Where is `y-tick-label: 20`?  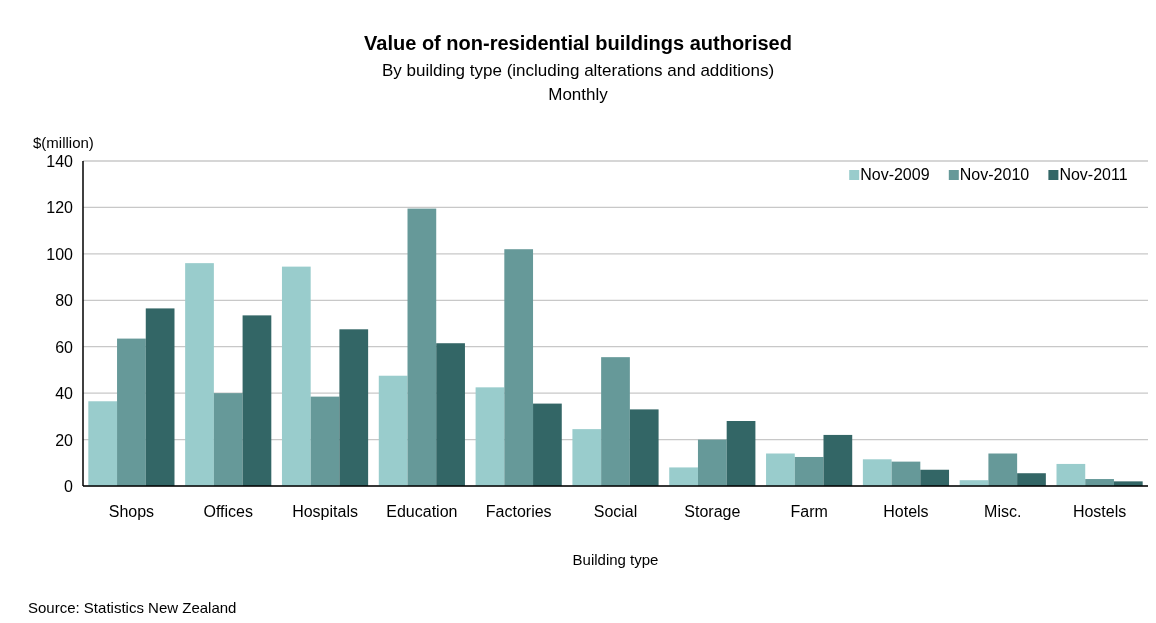 y-tick-label: 20 is located at coordinates (64, 440).